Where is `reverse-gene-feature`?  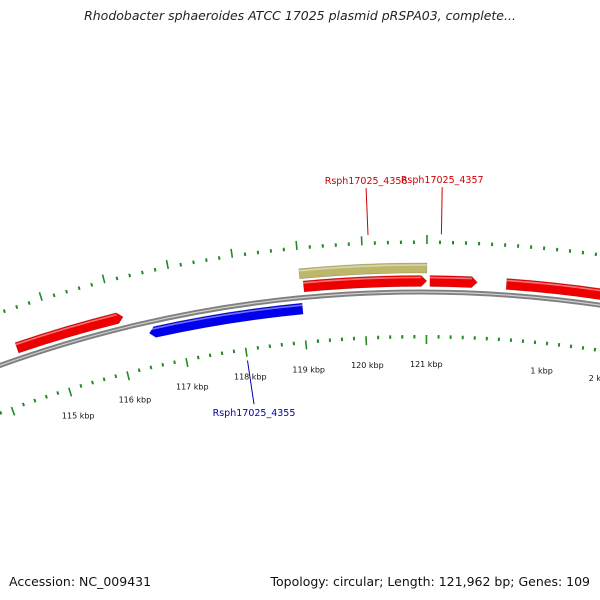
reverse-gene-feature is located at coordinates (226, 320).